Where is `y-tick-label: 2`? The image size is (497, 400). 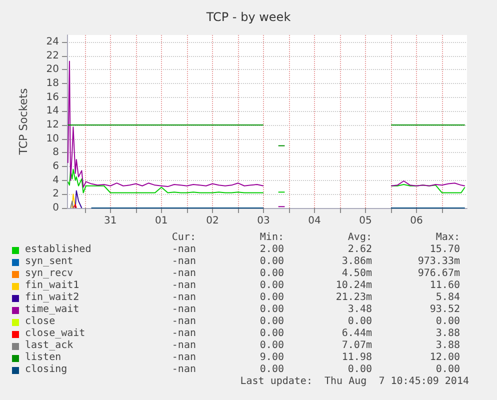 y-tick-label: 2 is located at coordinates (55, 194).